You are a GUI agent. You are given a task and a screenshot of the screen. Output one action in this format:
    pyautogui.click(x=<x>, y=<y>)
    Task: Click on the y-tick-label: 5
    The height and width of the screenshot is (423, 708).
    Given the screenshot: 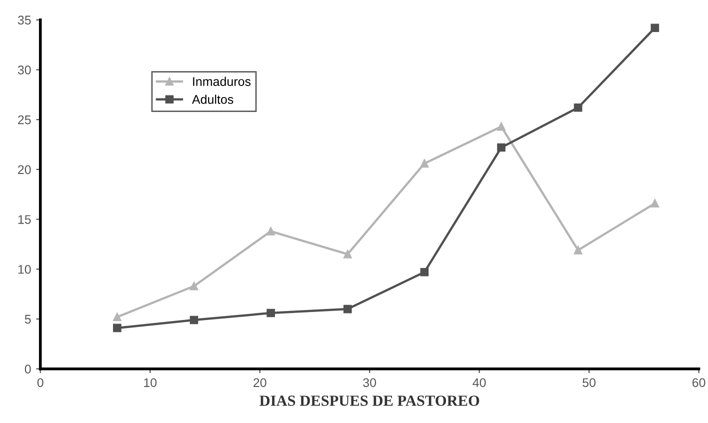 What is the action you would take?
    pyautogui.click(x=27, y=319)
    